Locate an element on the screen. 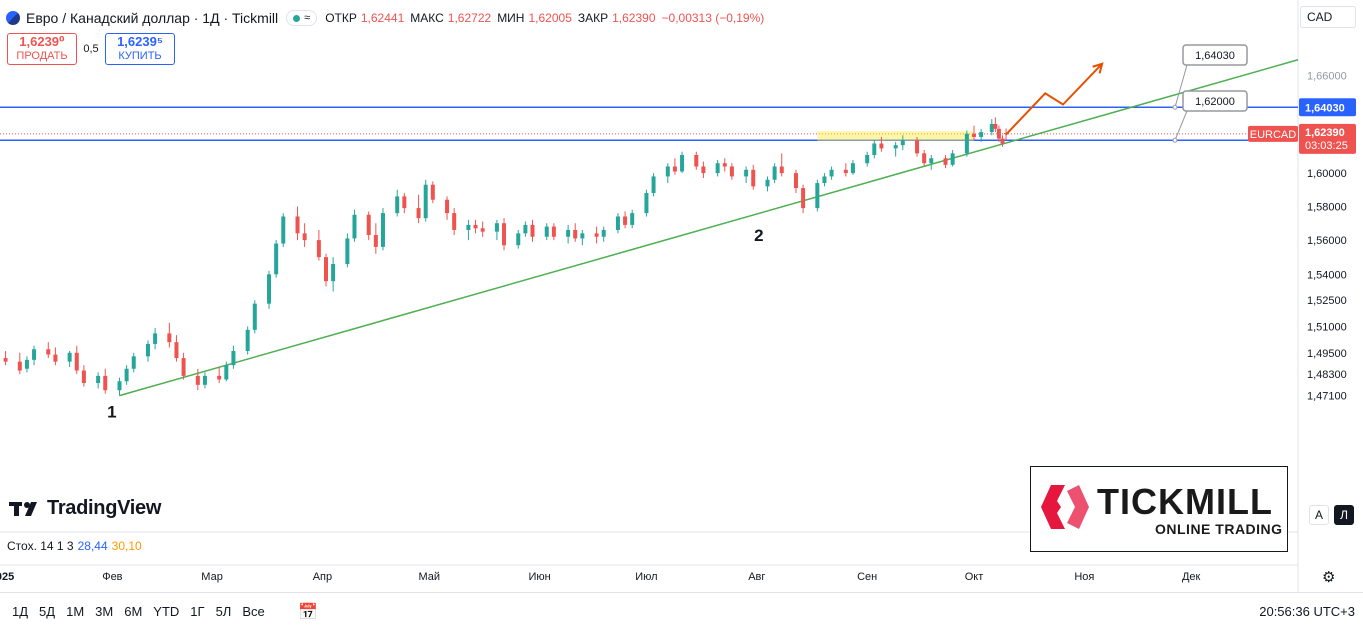 The image size is (1363, 631). price-tick-label: 1,54000 is located at coordinates (1327, 275).